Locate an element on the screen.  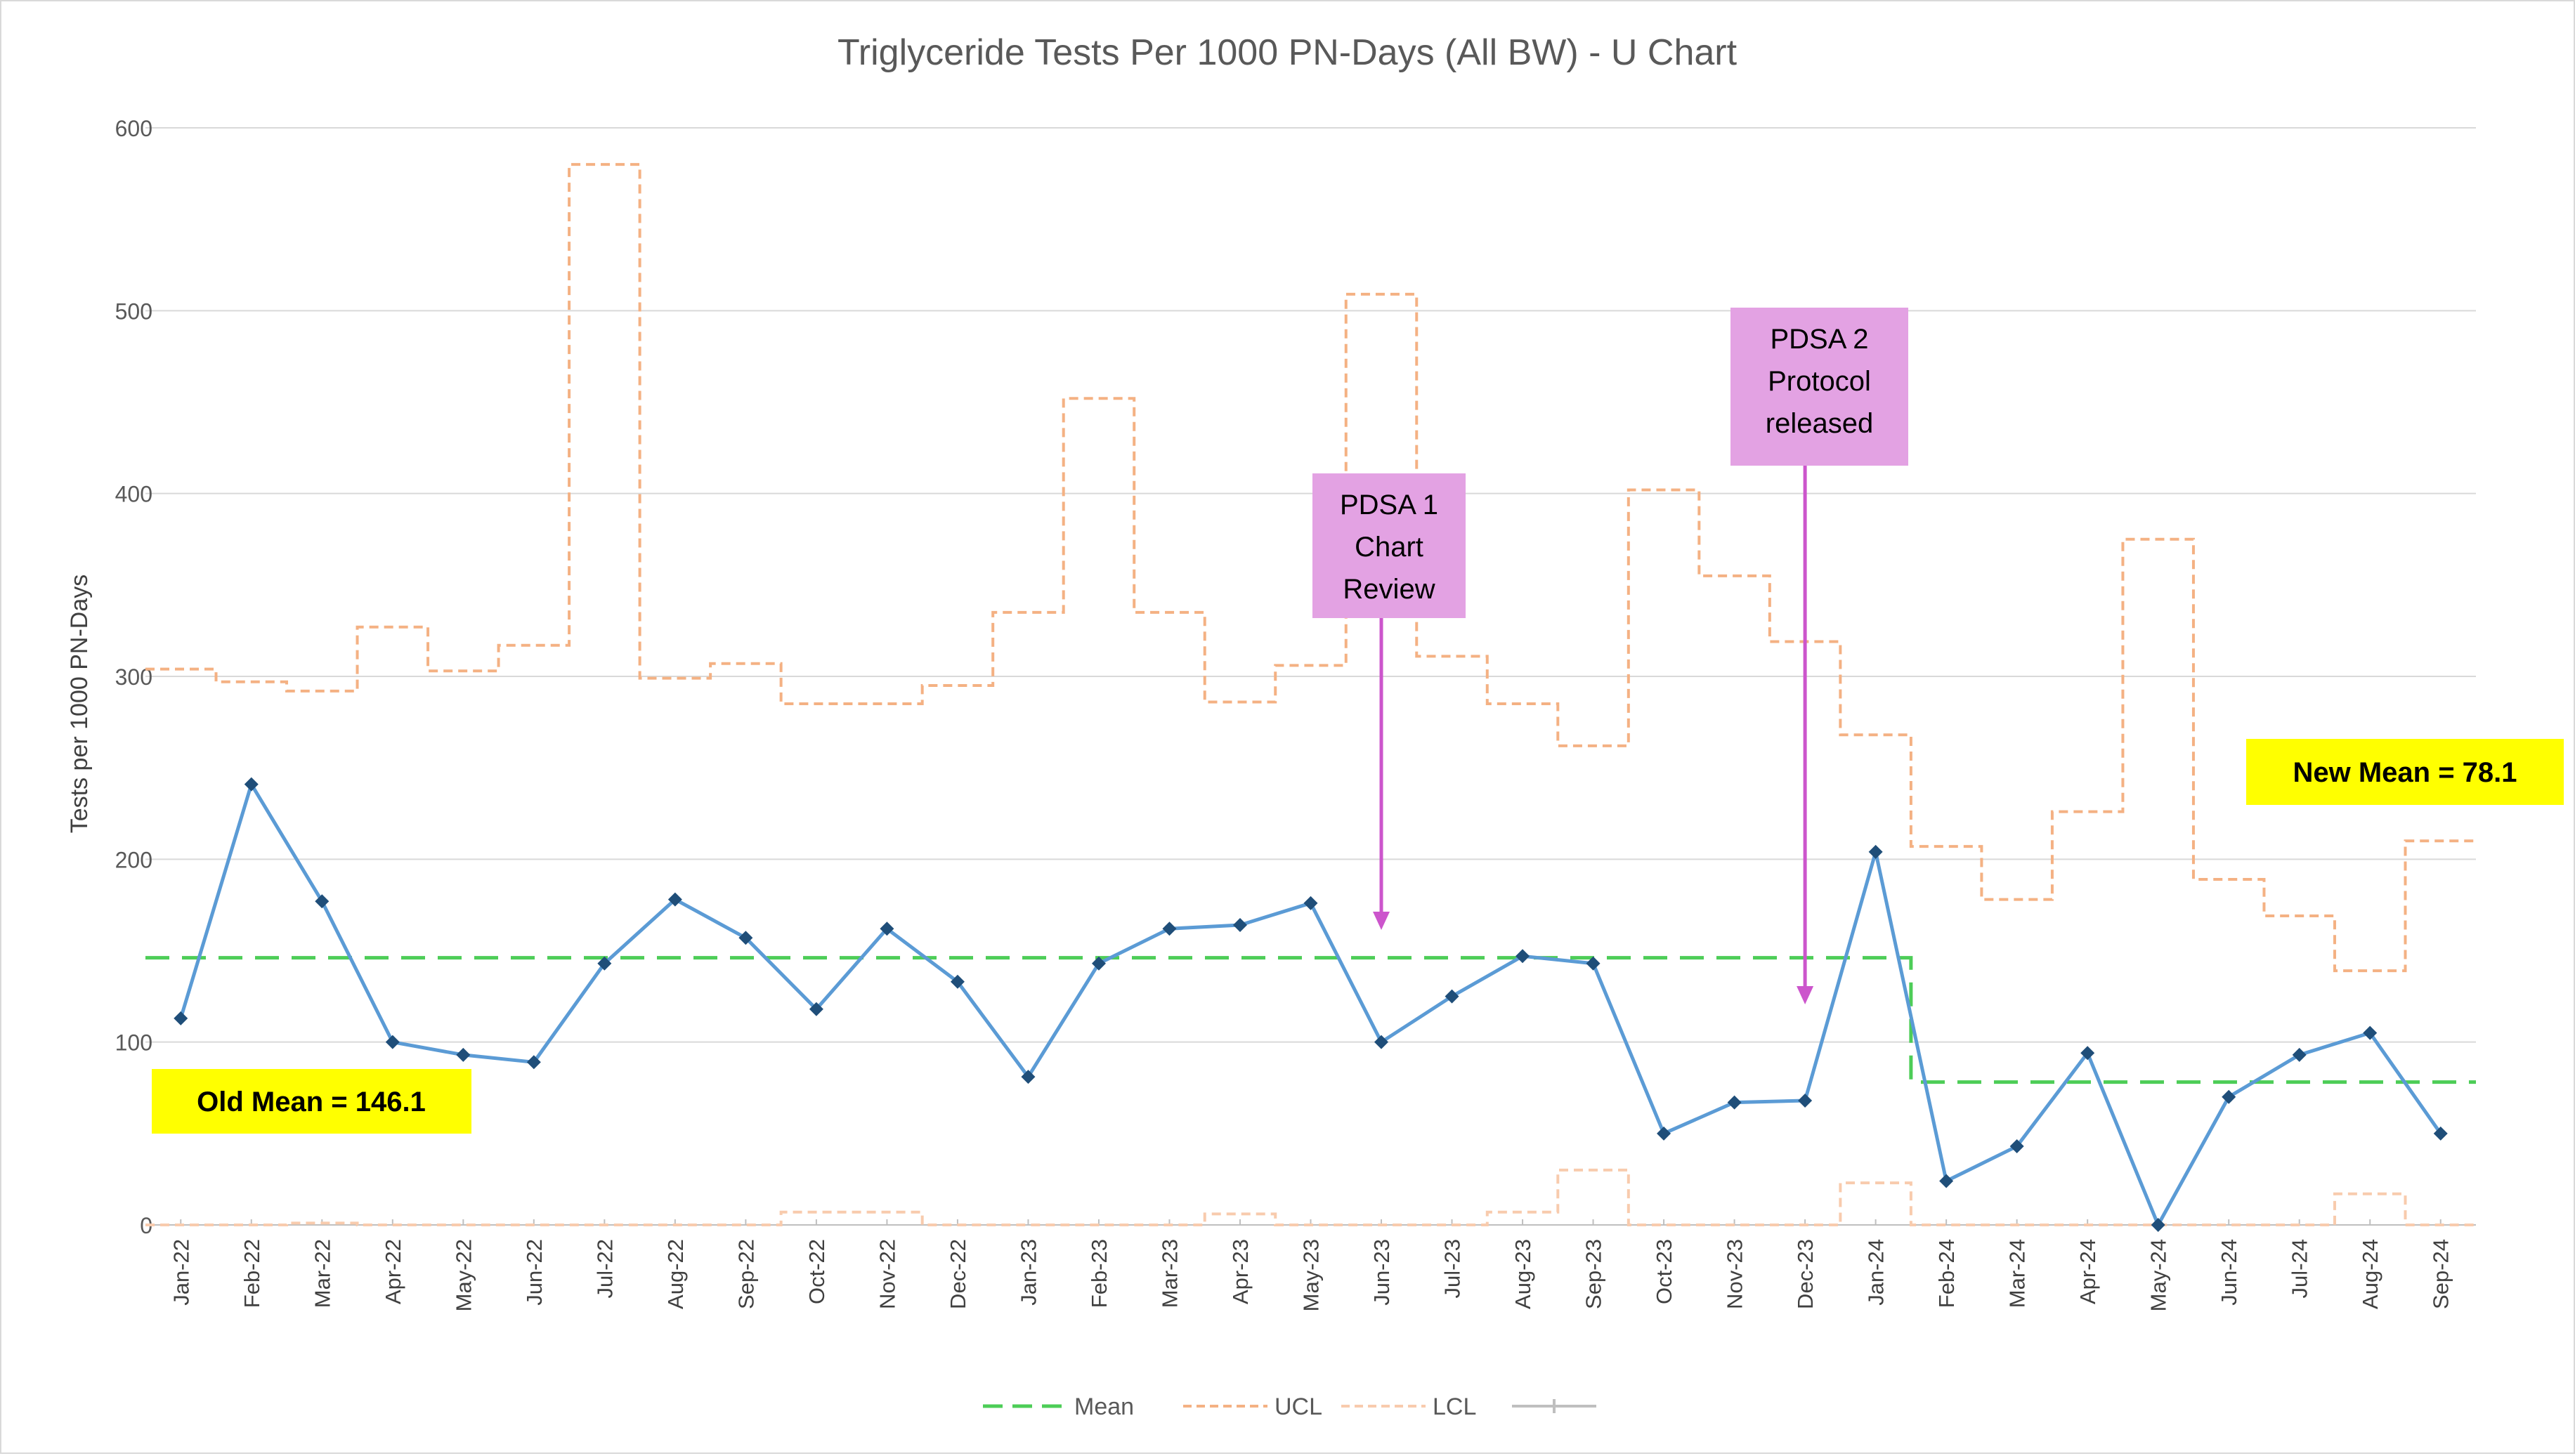
pdsa1-box is located at coordinates (1389, 545).